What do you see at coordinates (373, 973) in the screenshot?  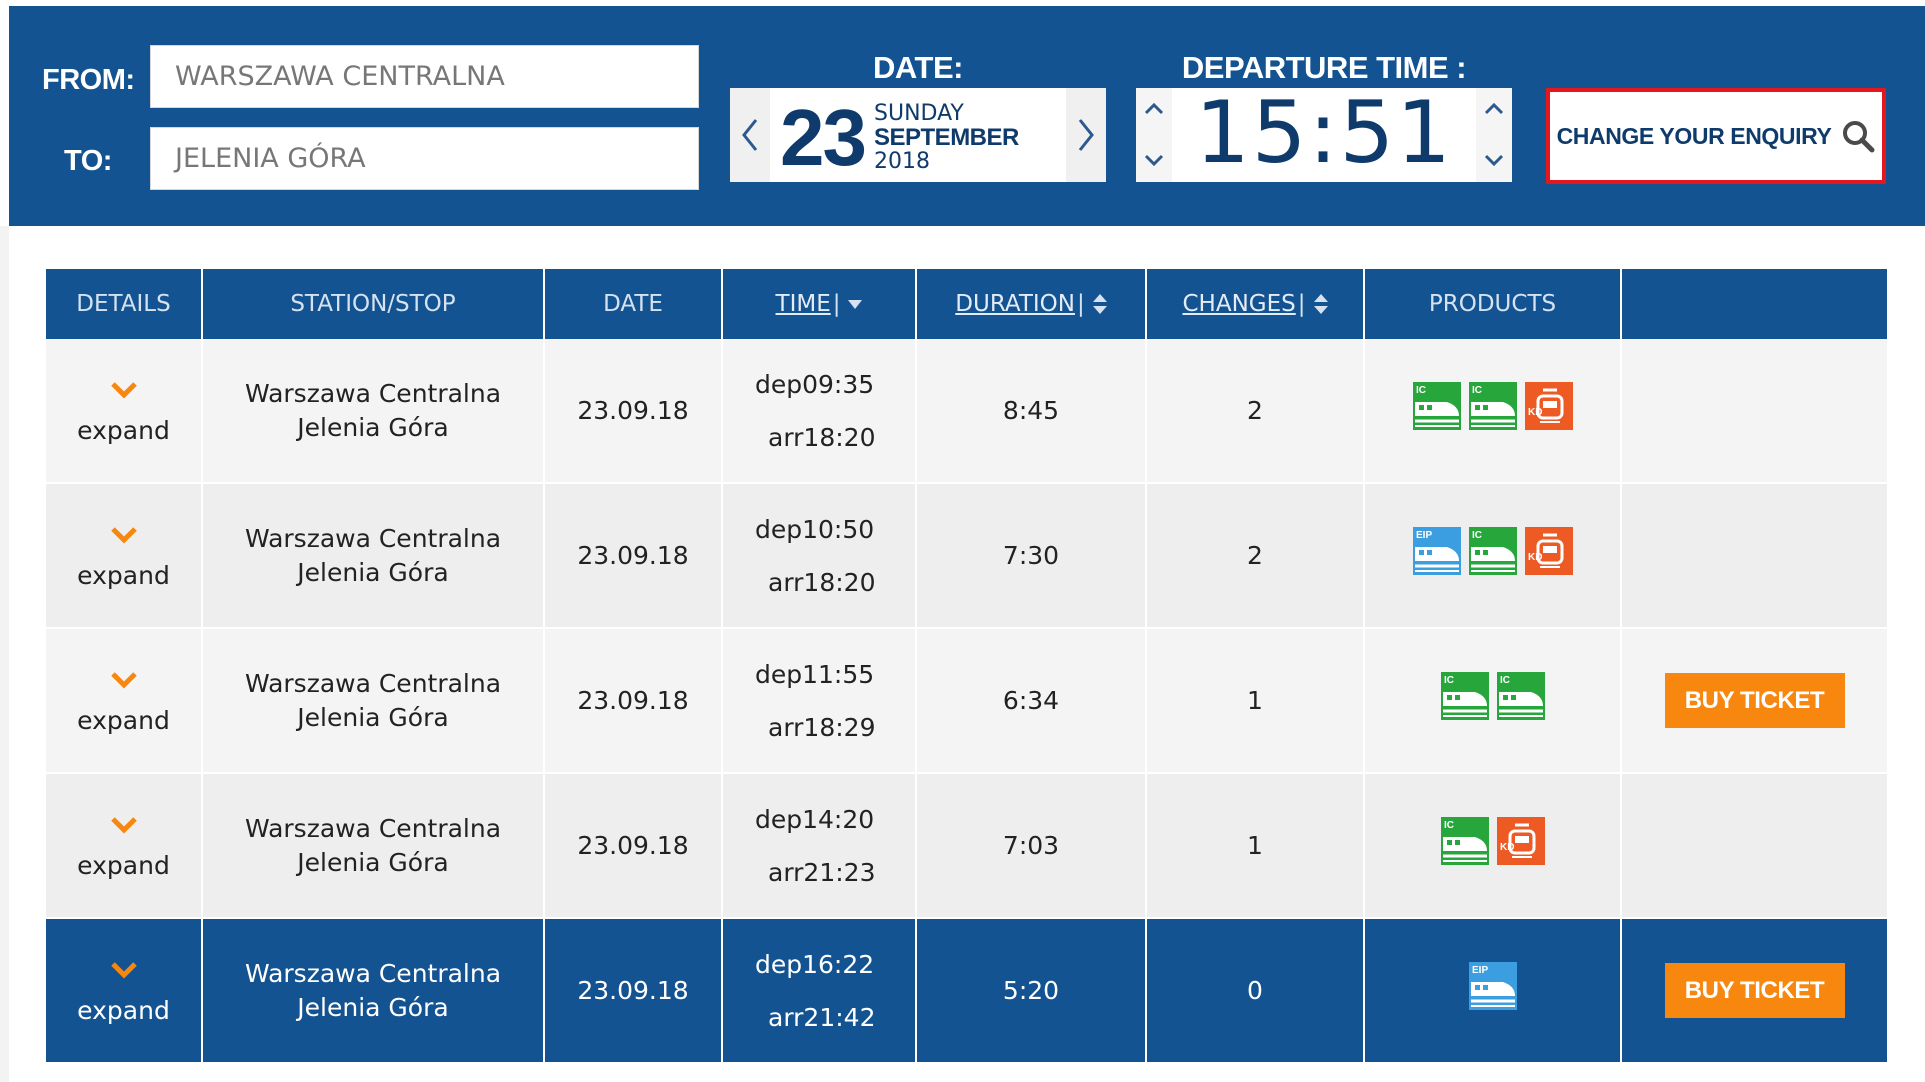 I see `from-station: Warszawa Centralna` at bounding box center [373, 973].